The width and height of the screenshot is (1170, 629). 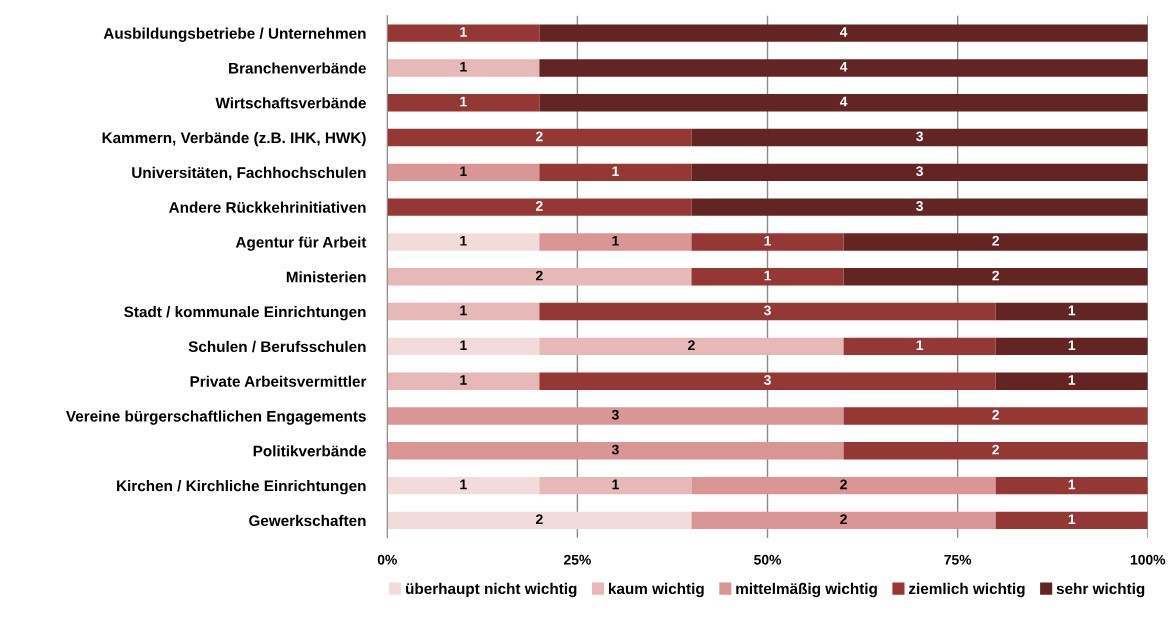 What do you see at coordinates (249, 173) in the screenshot?
I see `y-tick-label: Universitäten, Fachhochschulen` at bounding box center [249, 173].